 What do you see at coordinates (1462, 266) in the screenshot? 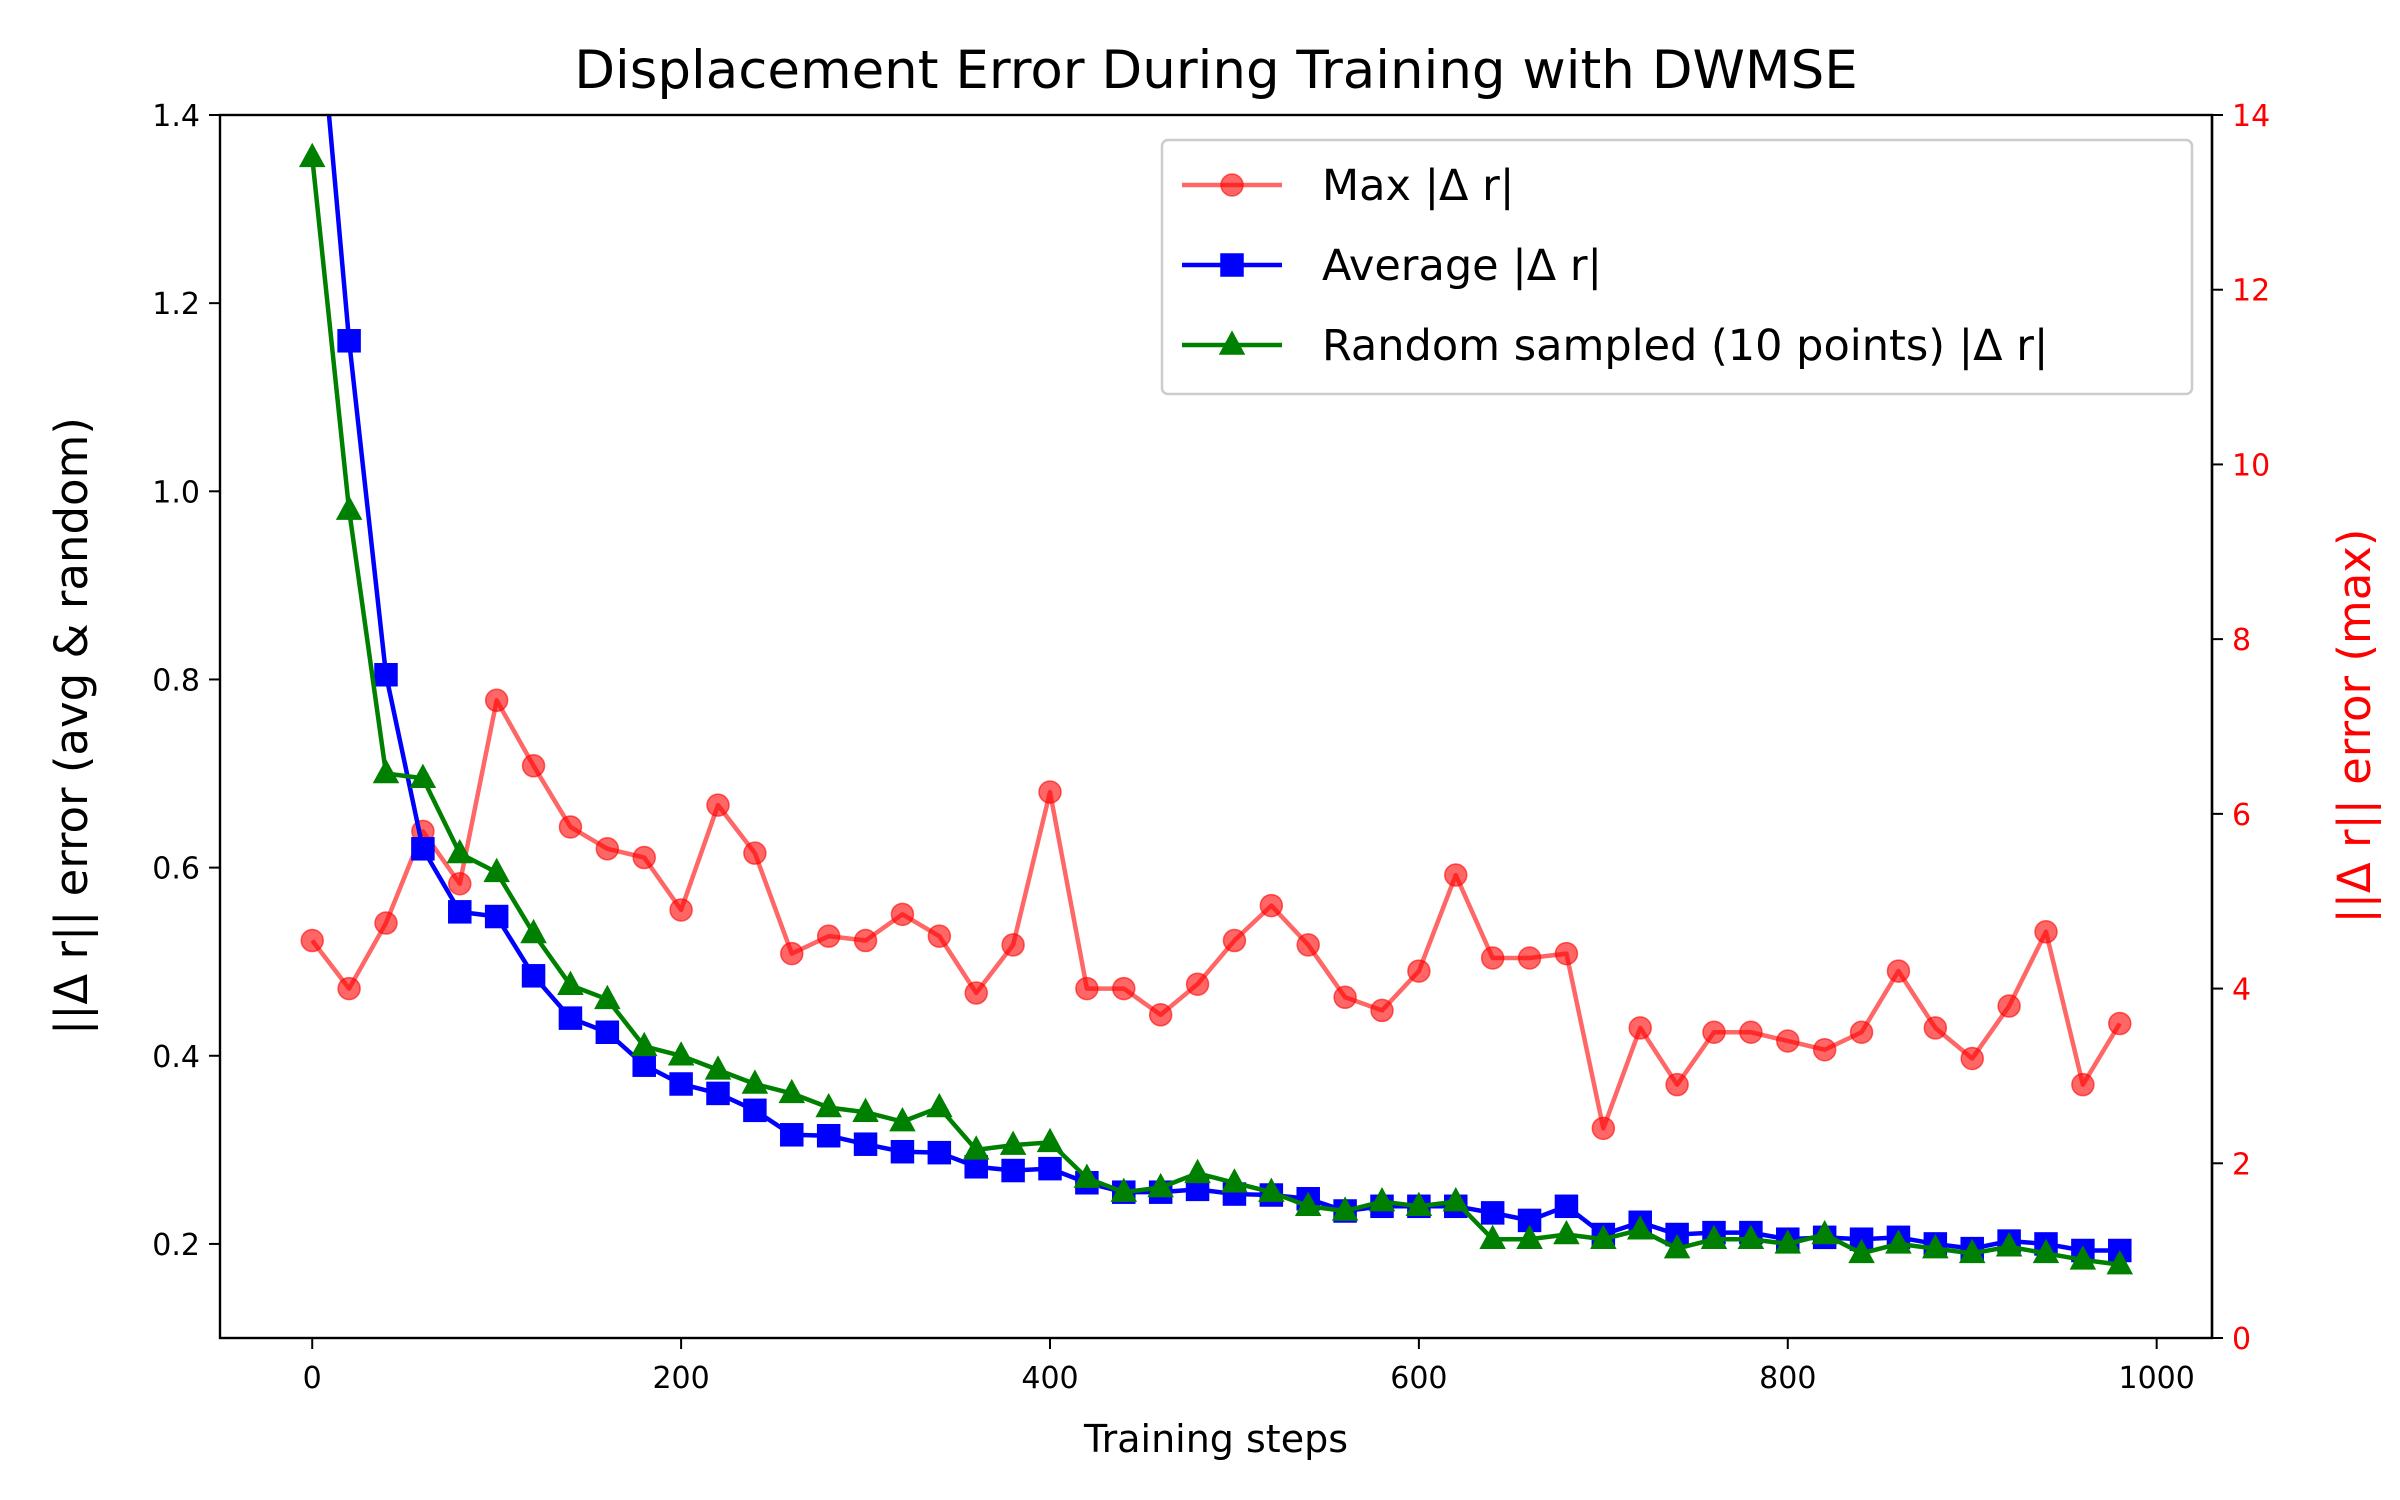
I see `legend-label: Average |Δ r|` at bounding box center [1462, 266].